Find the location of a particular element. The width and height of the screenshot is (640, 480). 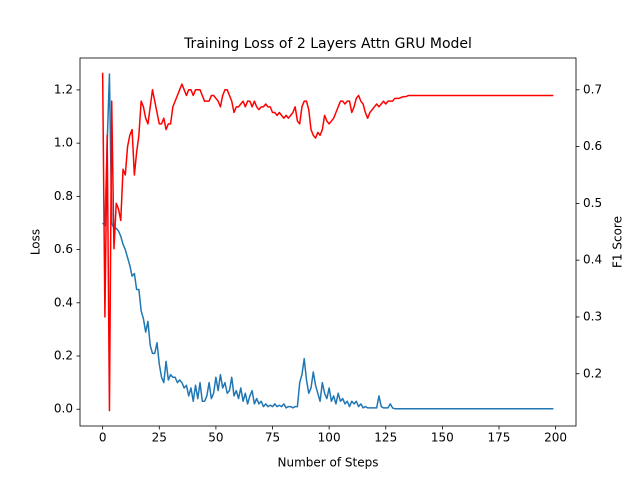

x-tick-label: 200 is located at coordinates (555, 438).